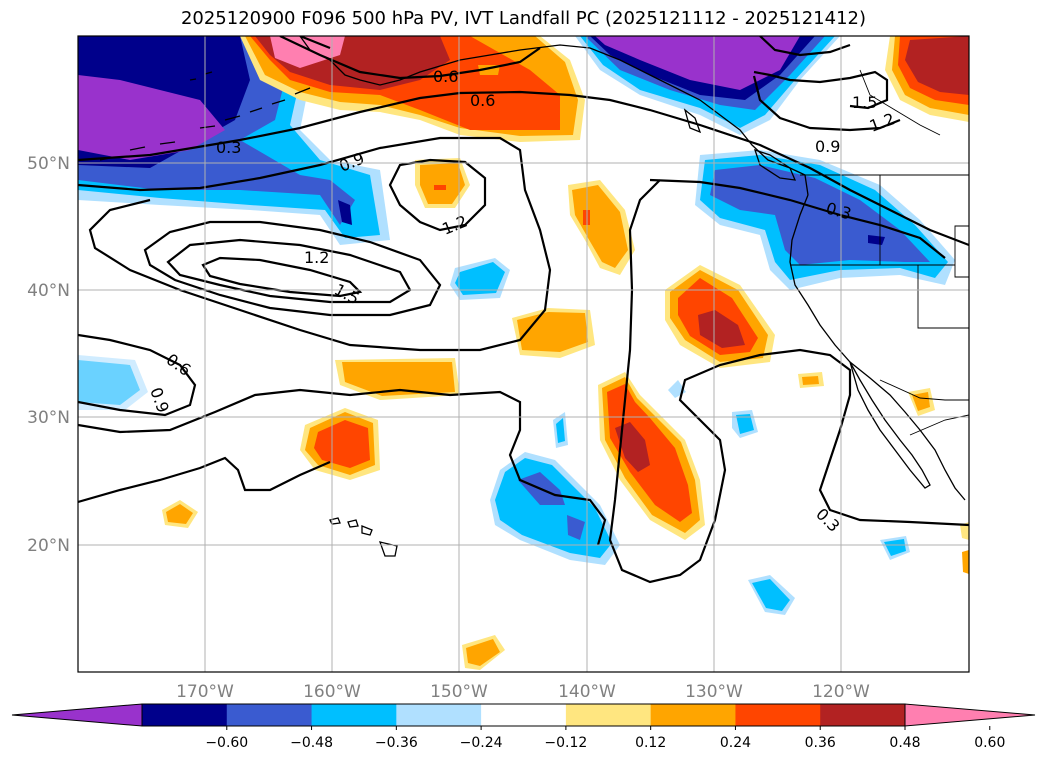 The height and width of the screenshot is (765, 1047). Describe the element at coordinates (48, 546) in the screenshot. I see `lat-tick-label: 20°N` at that location.